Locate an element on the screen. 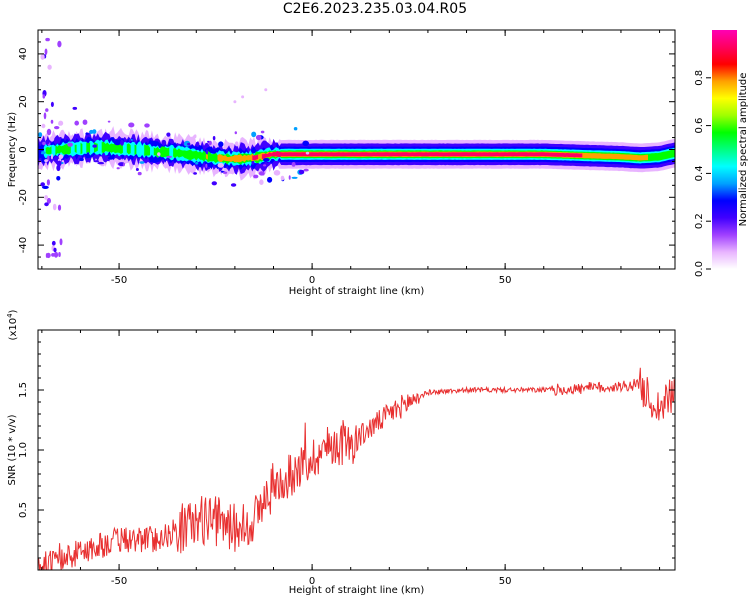 This screenshot has width=750, height=600. y-axis-label: Frequency (Hz) is located at coordinates (12, 150).